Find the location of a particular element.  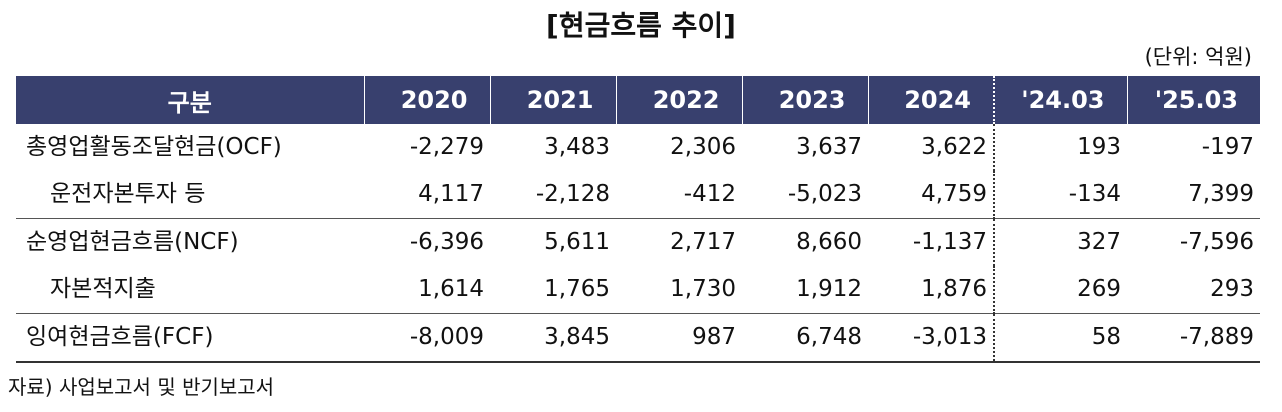

source-note: 자료) 사업보고서 및 반기보고서 is located at coordinates (141, 387).